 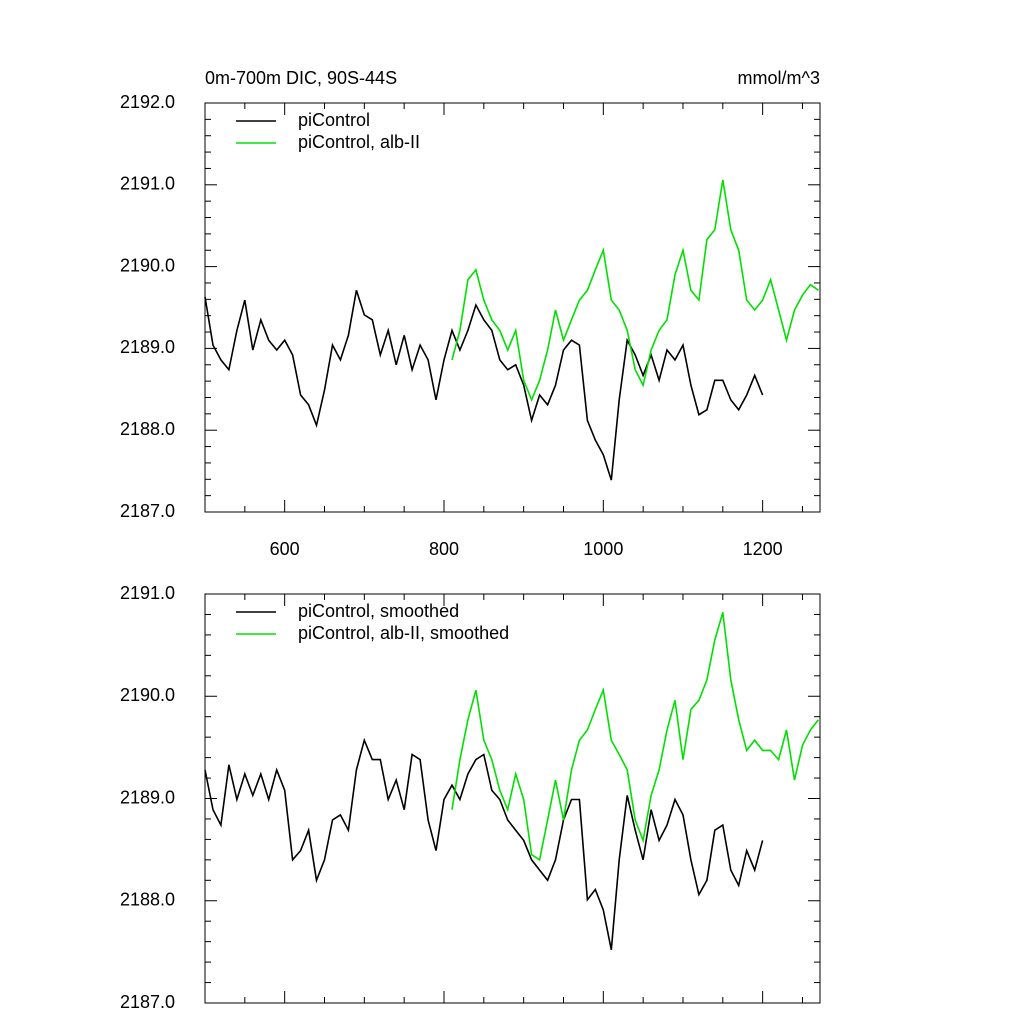 I want to click on x-tick-label: 1000, so click(x=603, y=549).